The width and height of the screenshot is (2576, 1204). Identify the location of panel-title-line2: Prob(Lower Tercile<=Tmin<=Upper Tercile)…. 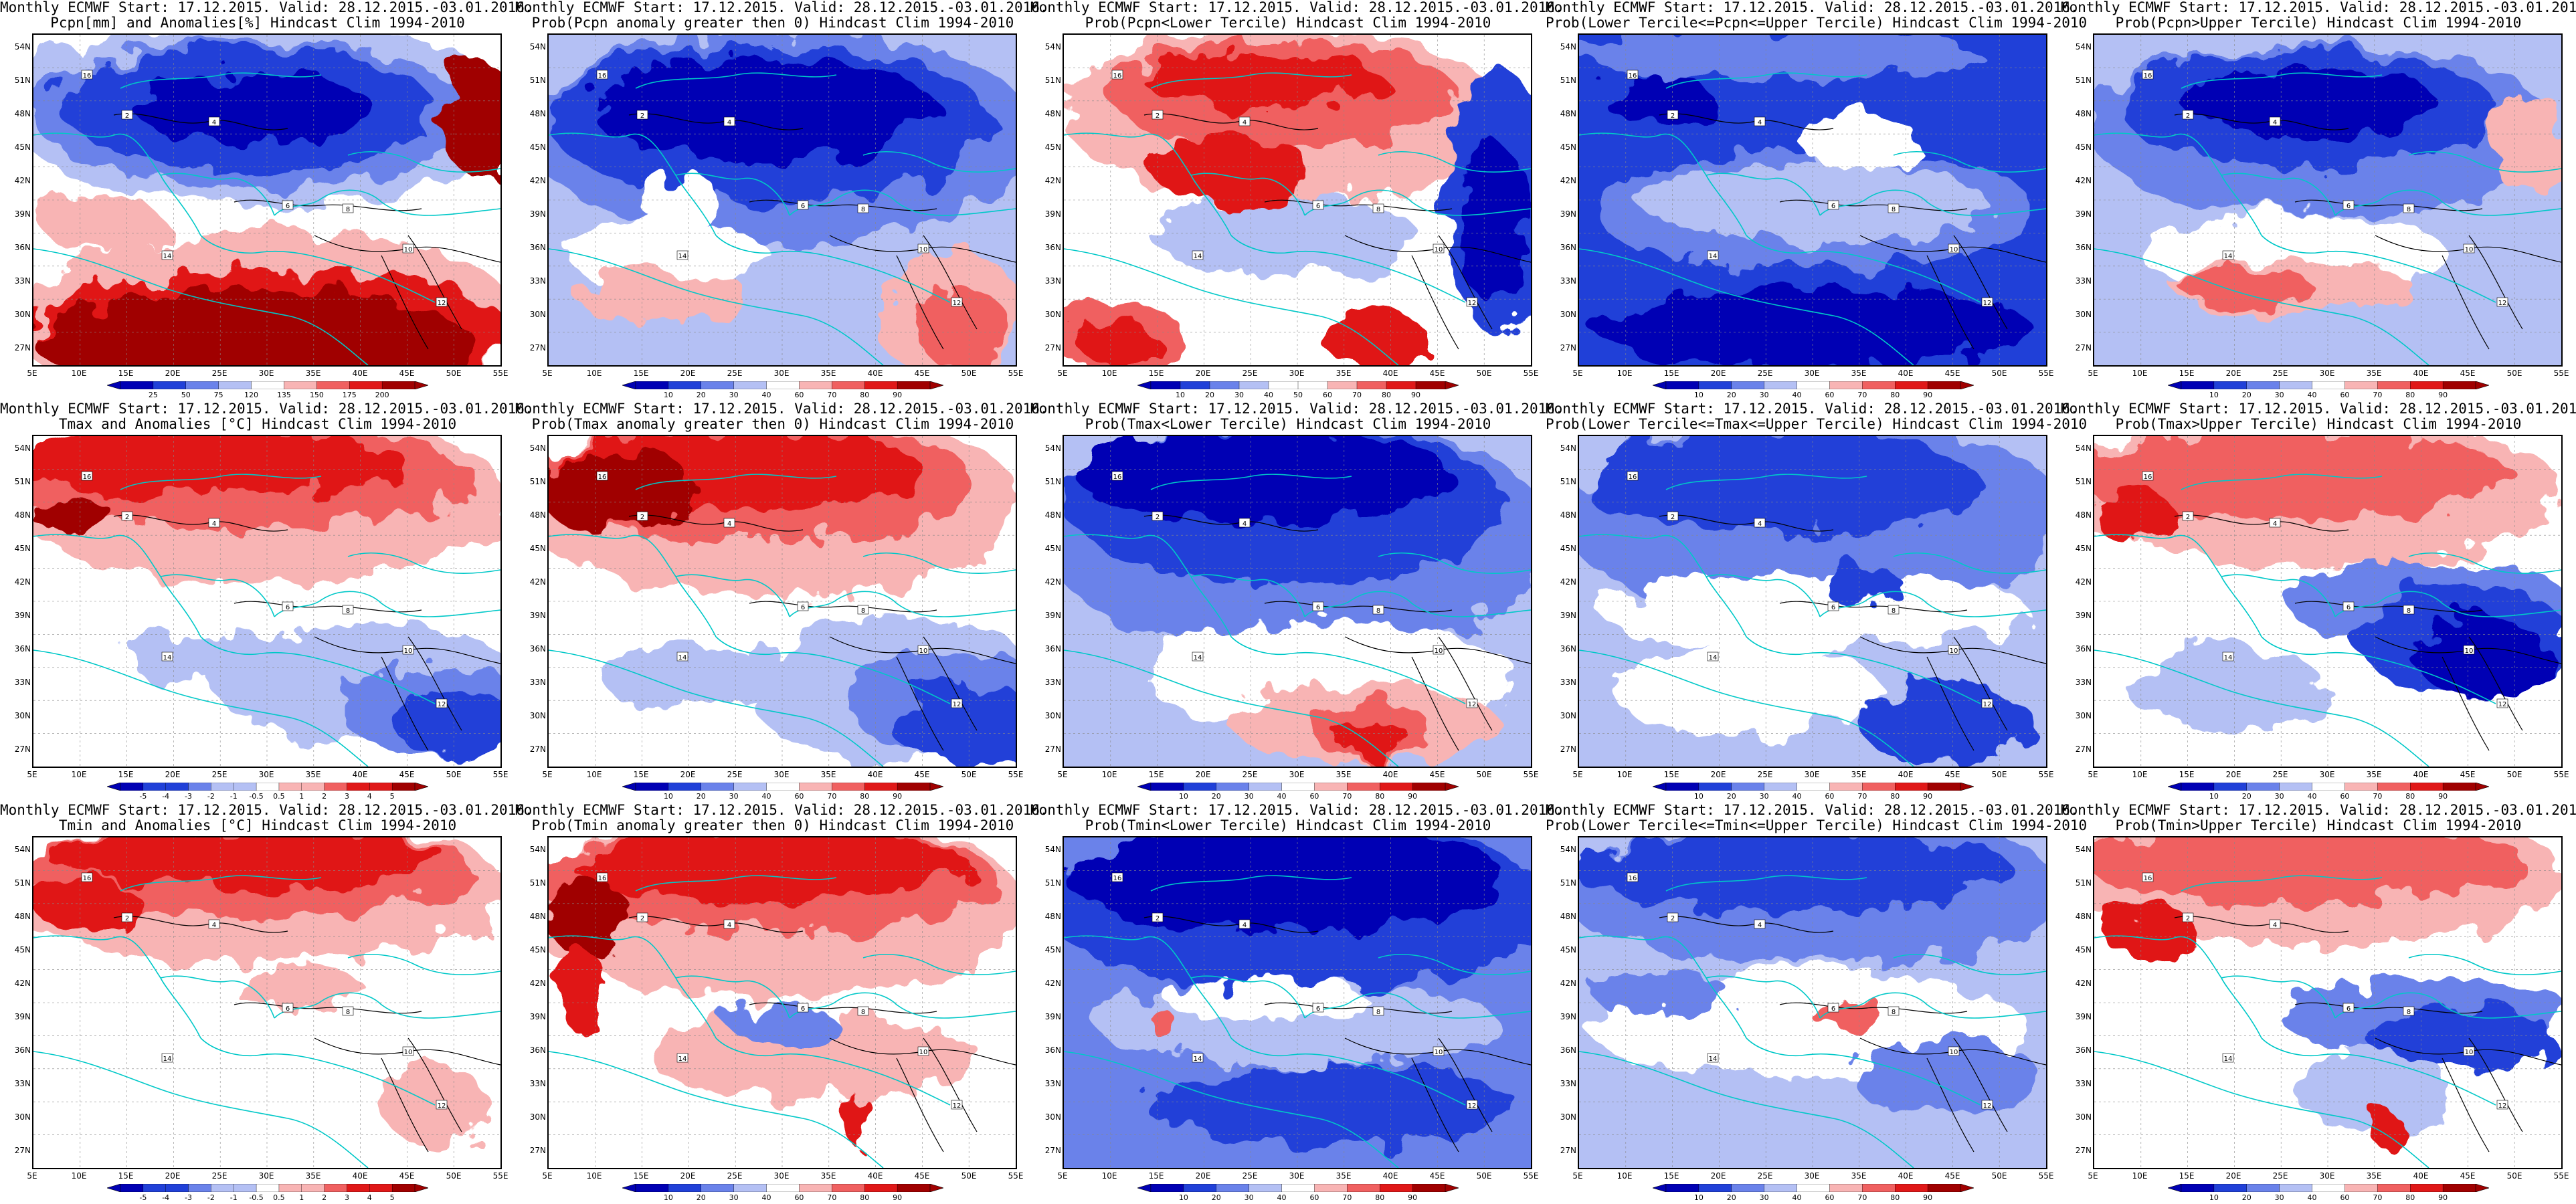
(1817, 825).